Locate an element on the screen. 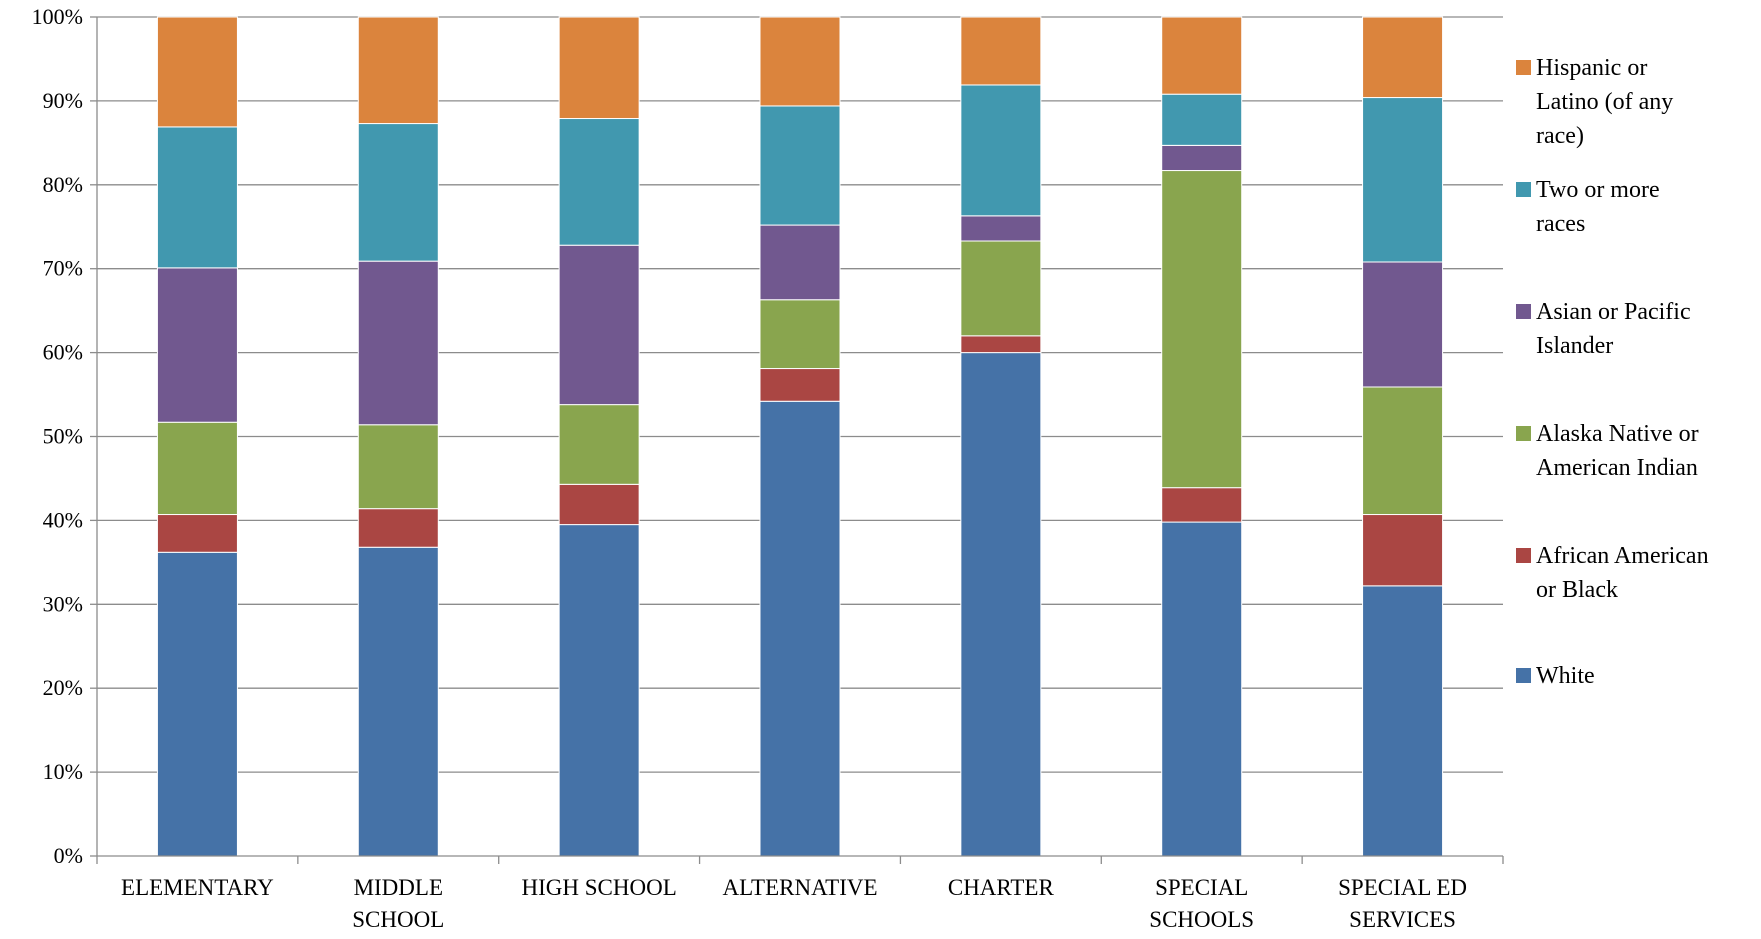  x-tick-label: MIDDLE SCHOOL is located at coordinates (398, 903).